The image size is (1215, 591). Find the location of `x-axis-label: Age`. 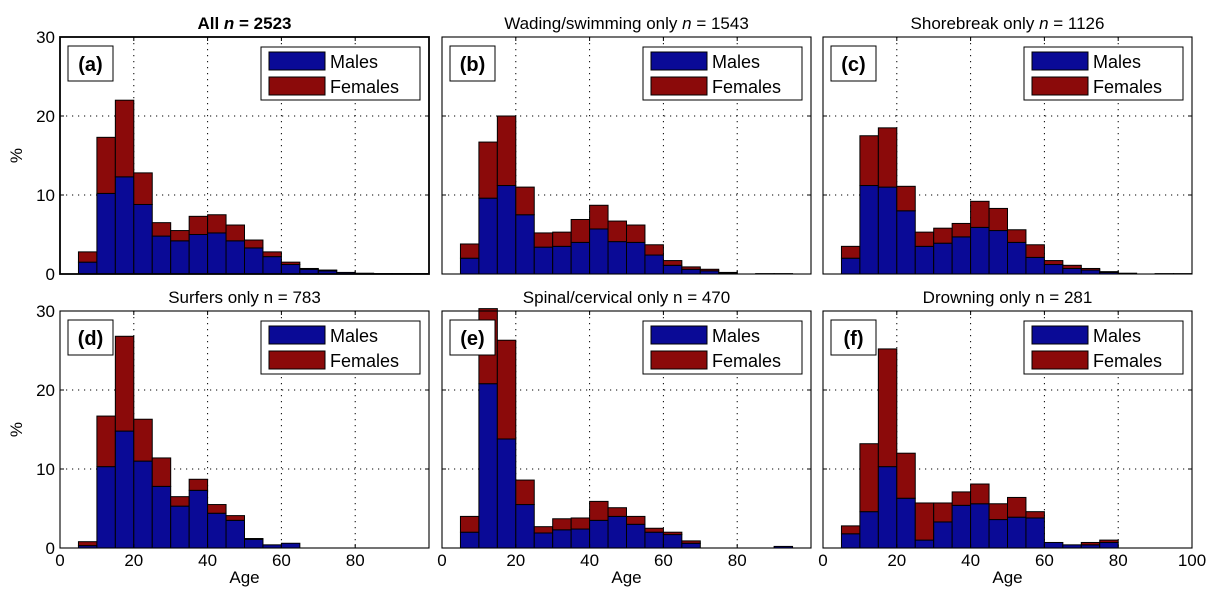

x-axis-label: Age is located at coordinates (244, 577).